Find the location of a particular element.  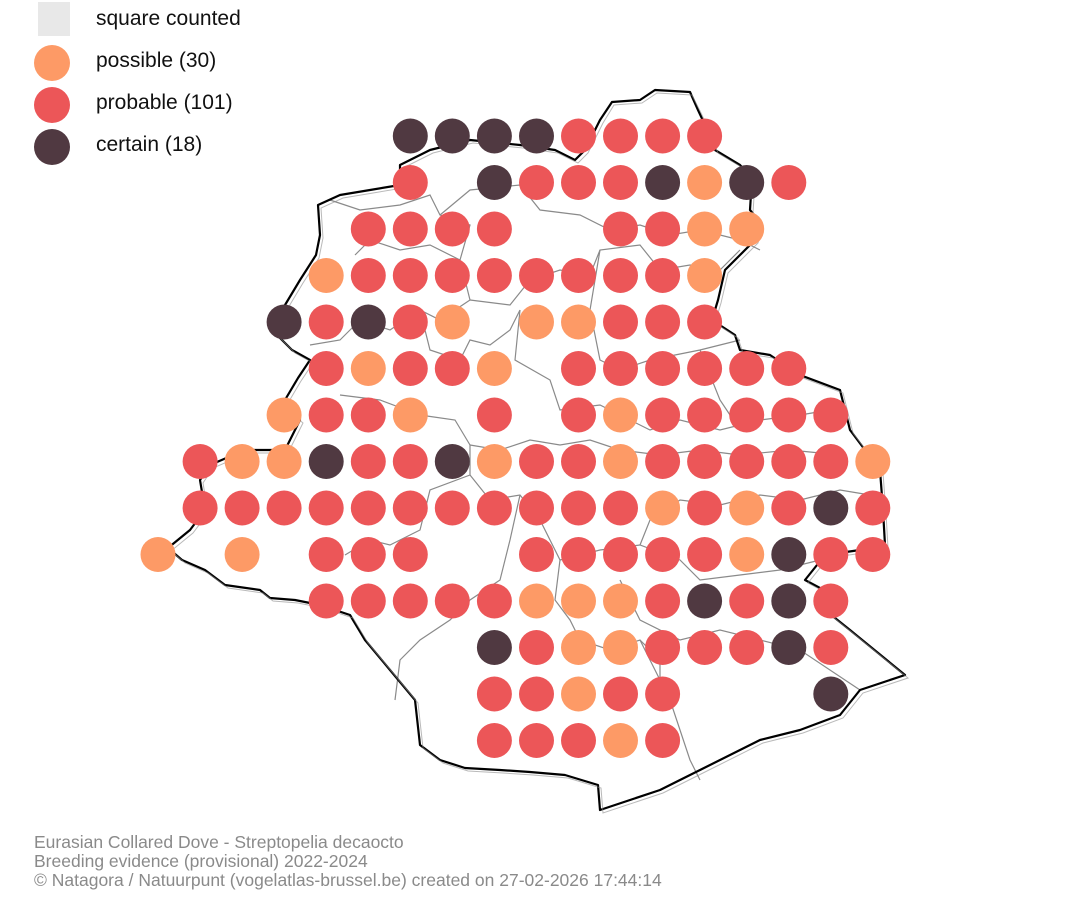

possible-circle-swatch is located at coordinates (52, 63).